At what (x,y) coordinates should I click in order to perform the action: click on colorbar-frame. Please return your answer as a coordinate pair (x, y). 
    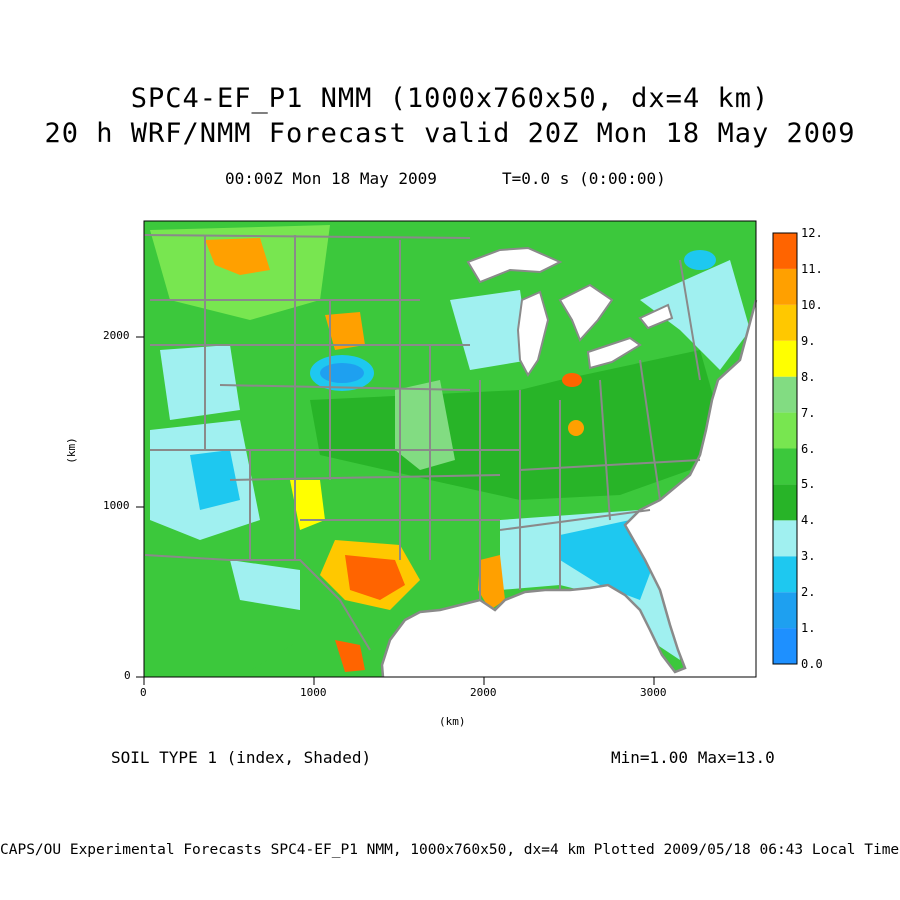
    Looking at the image, I should click on (785, 448).